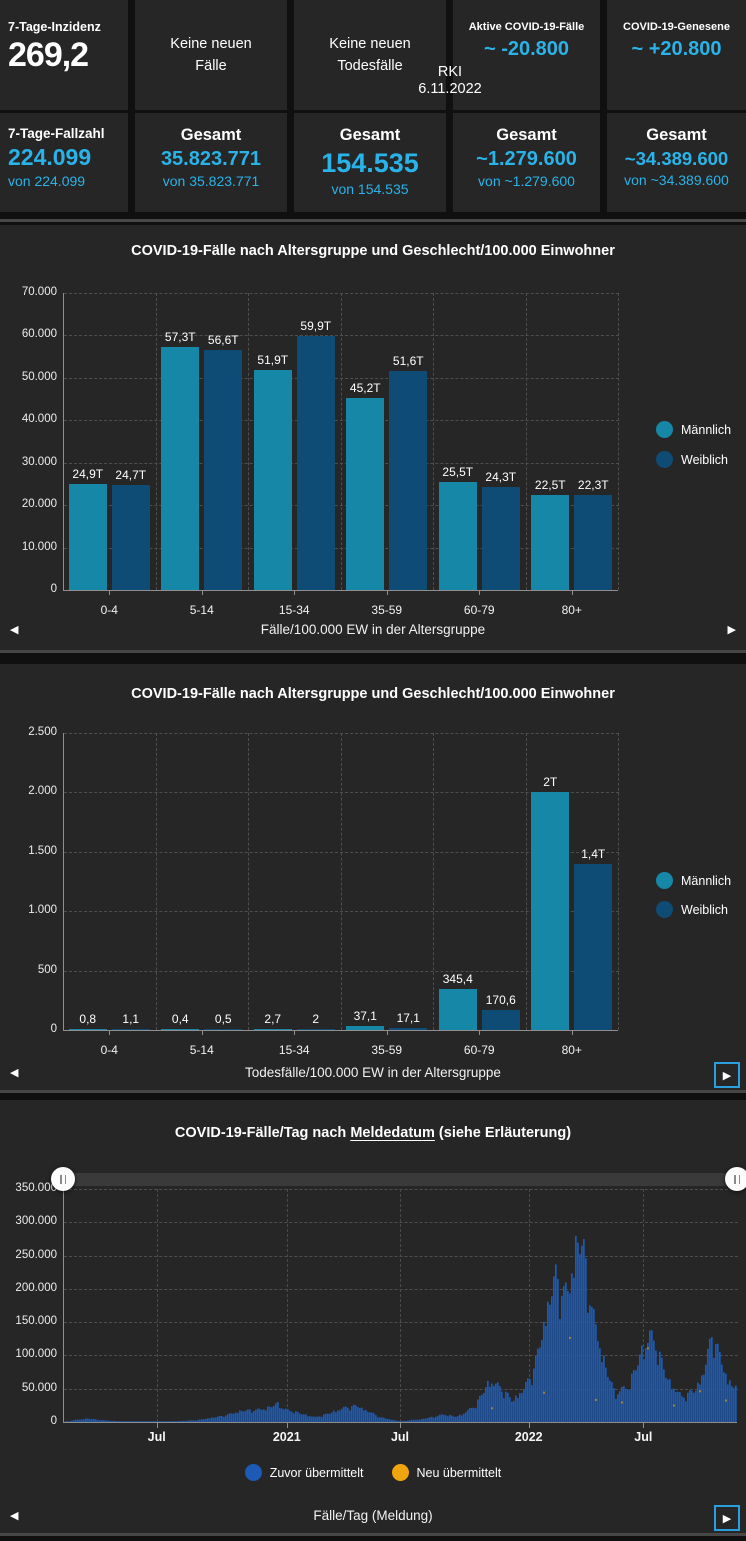 This screenshot has width=746, height=1541. What do you see at coordinates (392, 1133) in the screenshot?
I see `title-link: Meldedatum` at bounding box center [392, 1133].